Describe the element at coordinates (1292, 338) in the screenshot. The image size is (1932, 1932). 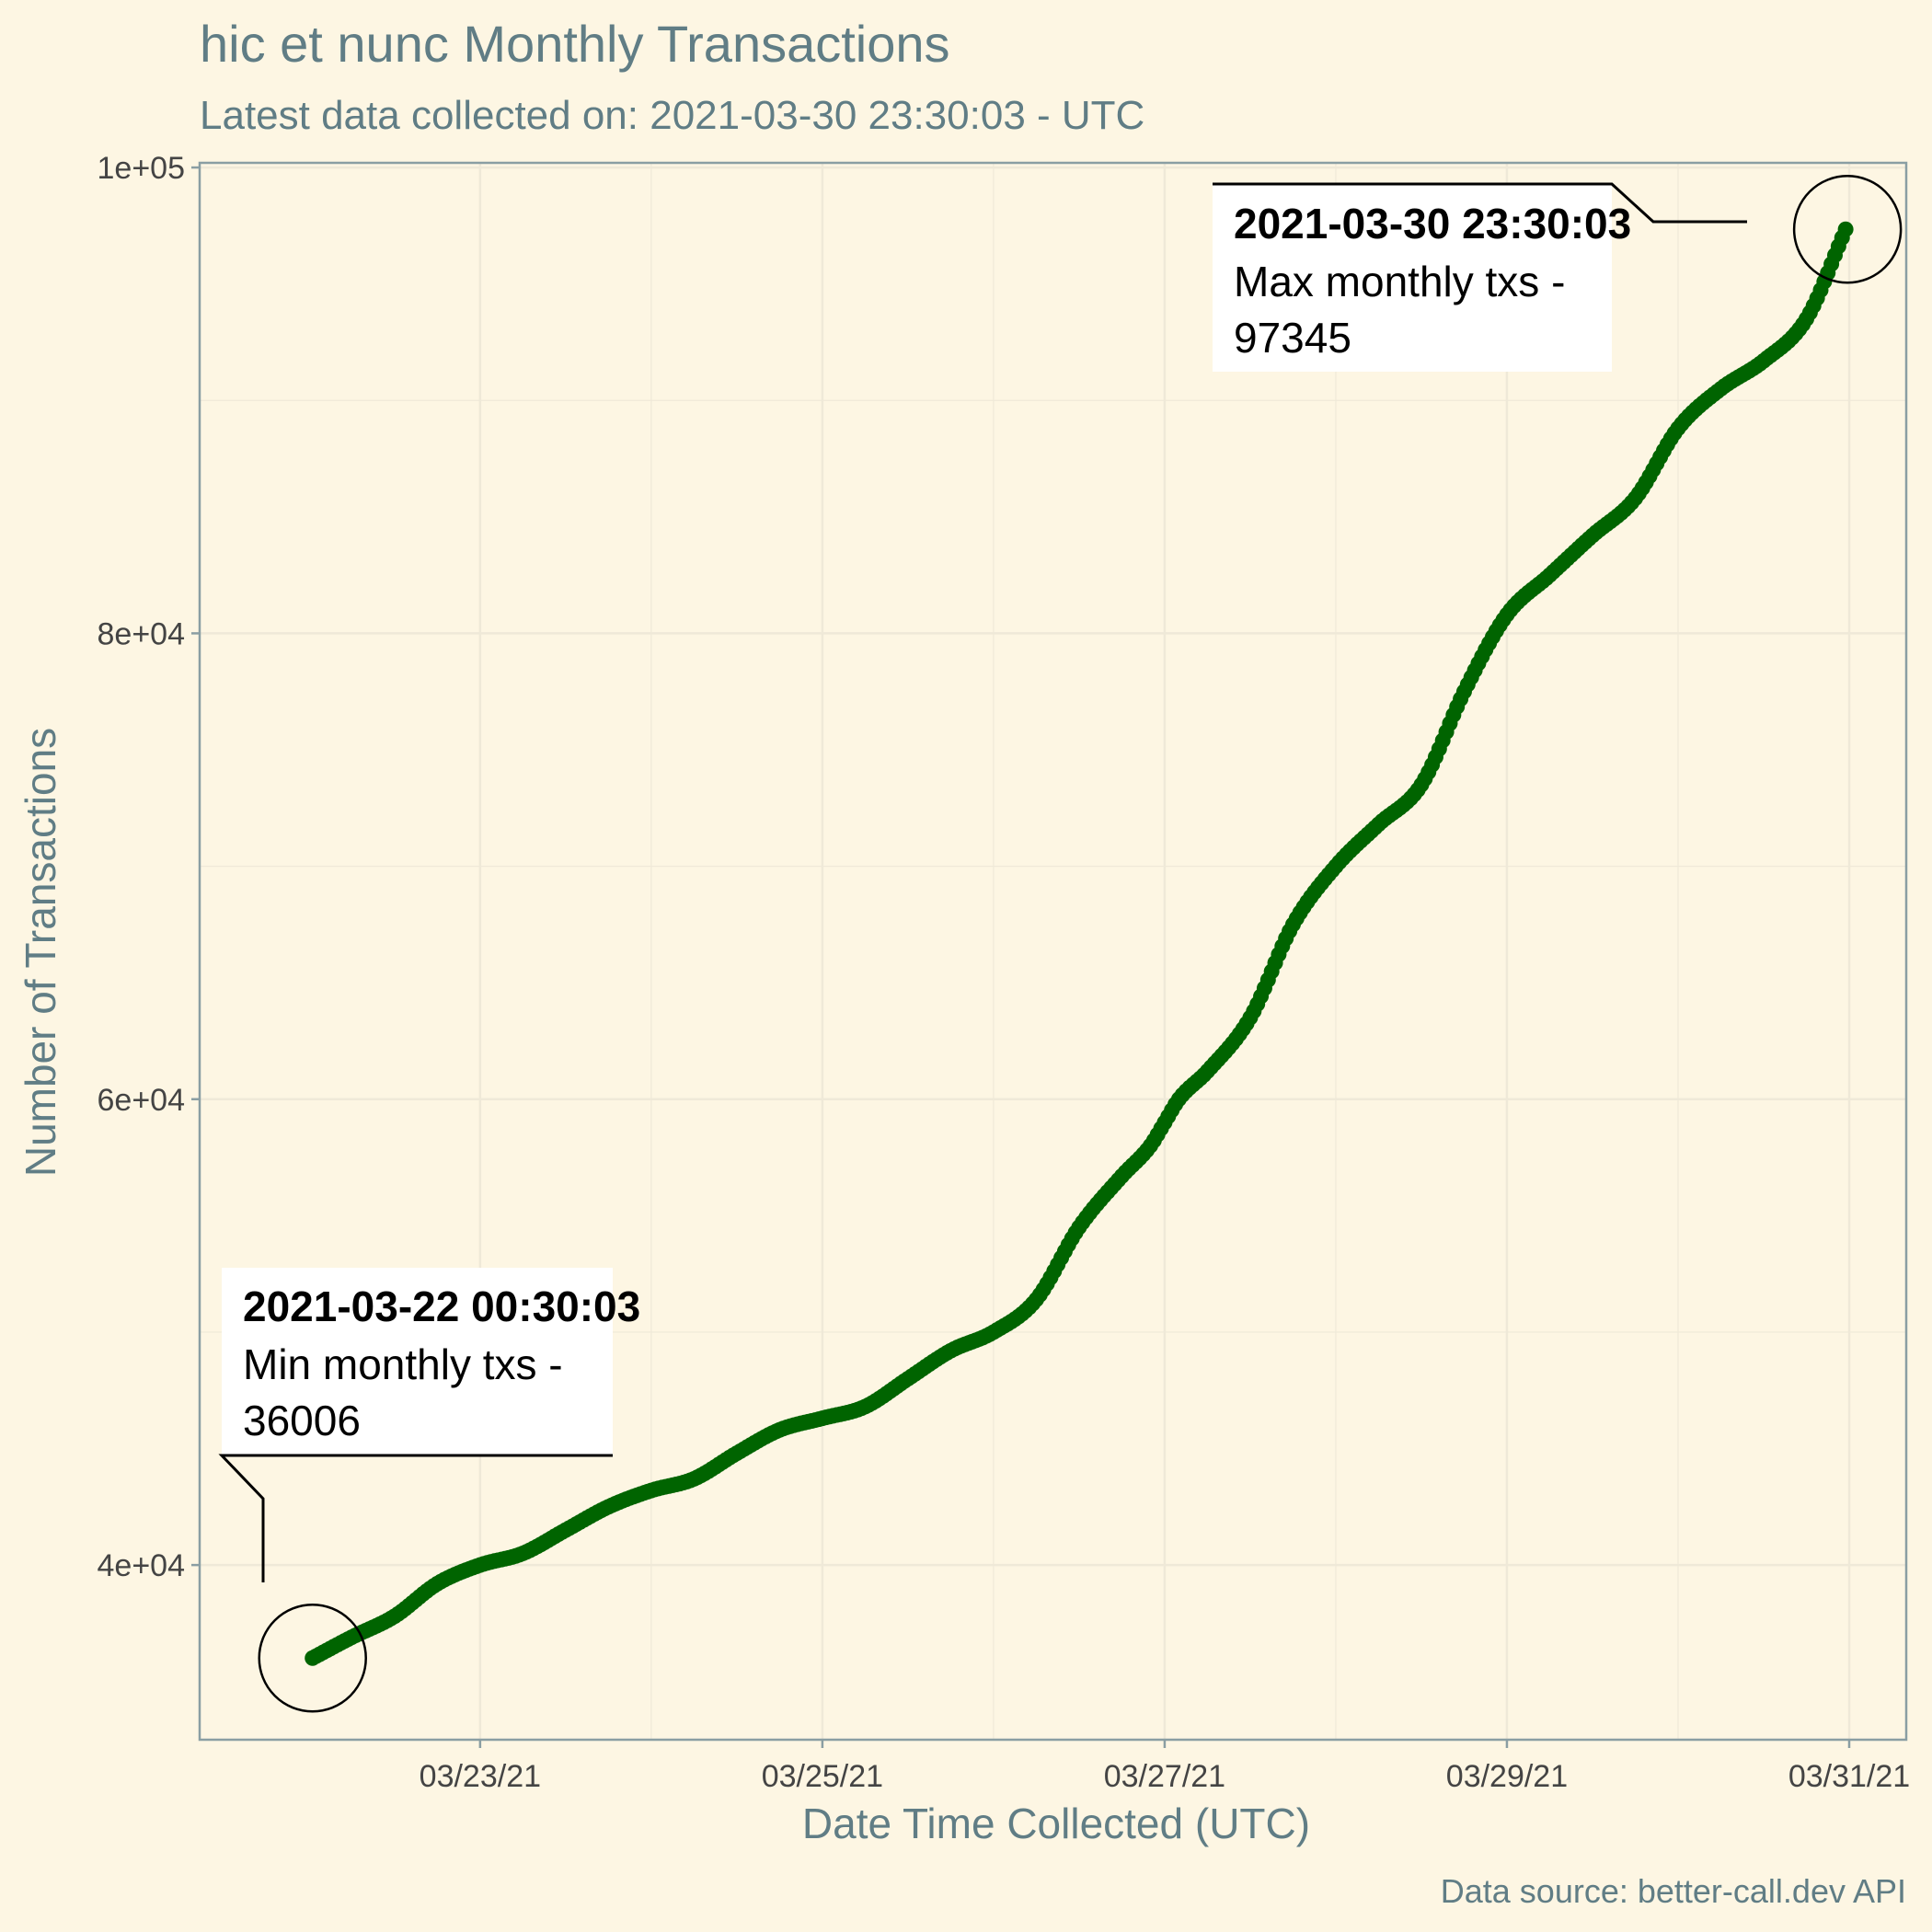
I see `max-annotation-value: 97345` at that location.